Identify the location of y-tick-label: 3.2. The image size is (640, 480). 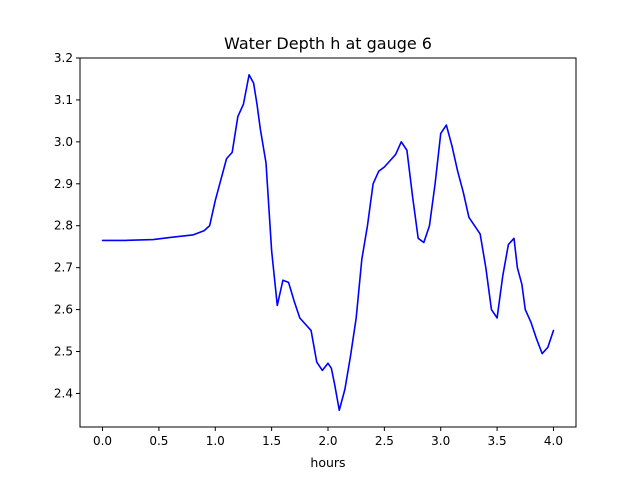
(63, 58).